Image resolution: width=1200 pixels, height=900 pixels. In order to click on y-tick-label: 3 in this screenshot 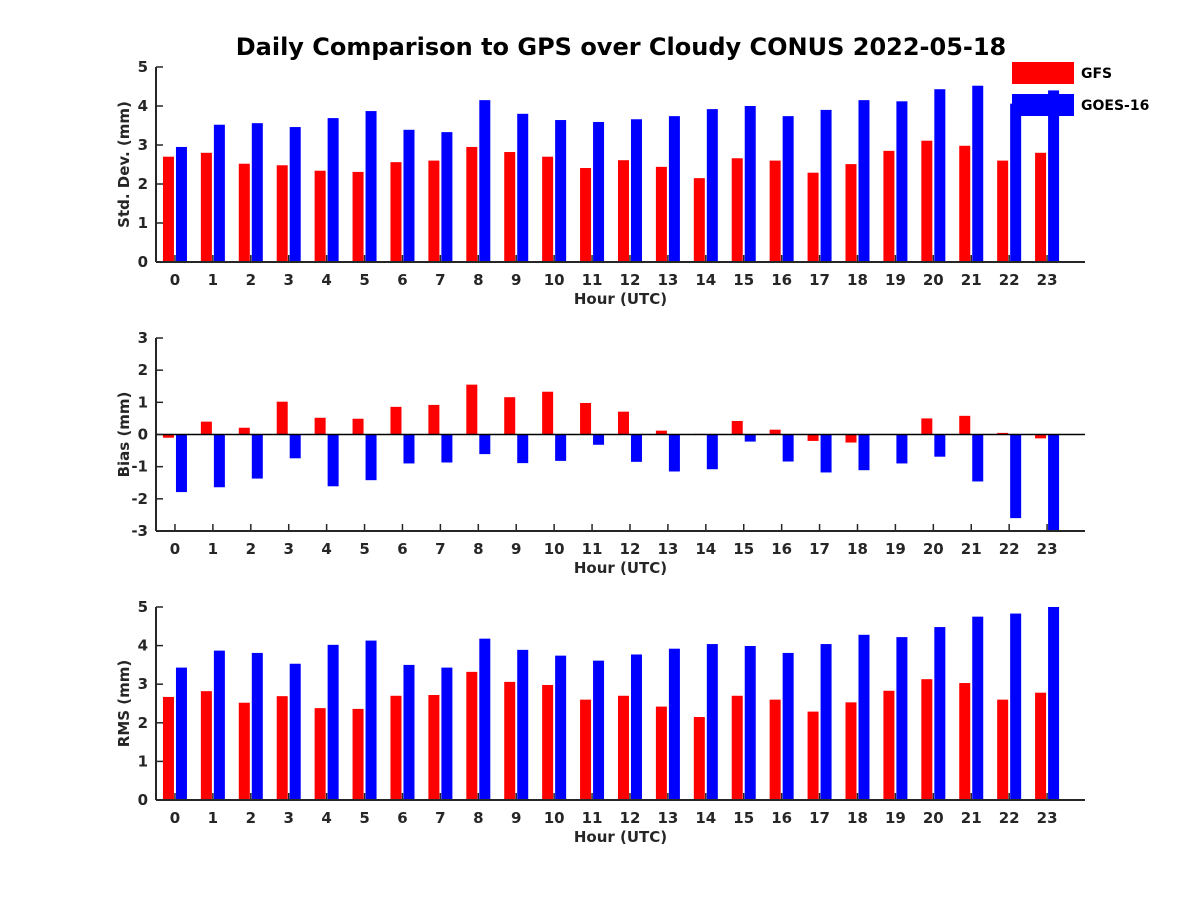, I will do `click(143, 145)`.